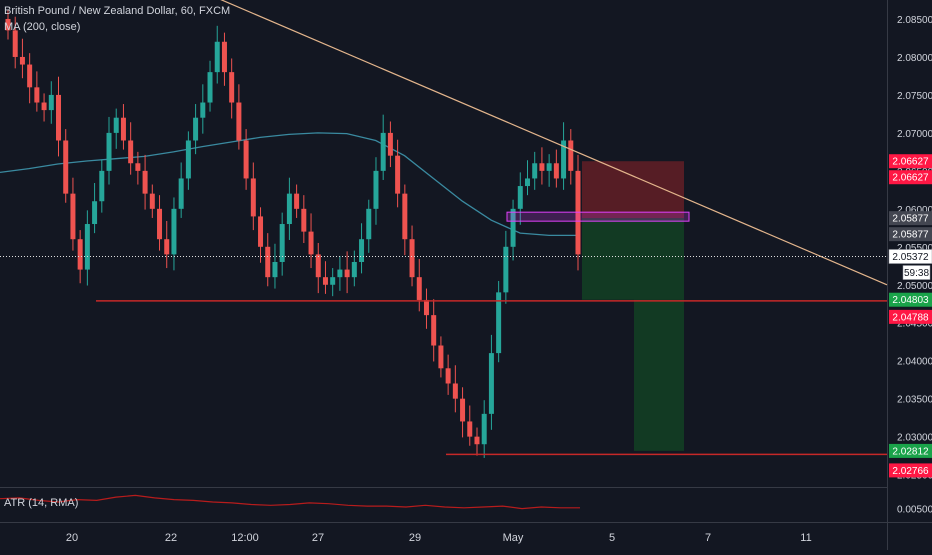 The height and width of the screenshot is (555, 932). Describe the element at coordinates (914, 210) in the screenshot. I see `price-tick-label: 2.06000` at that location.